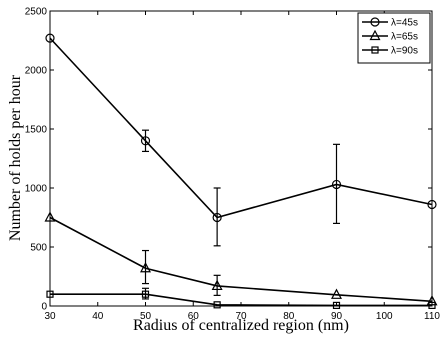 The image size is (440, 341). I want to click on x-tick-label: 110, so click(432, 316).